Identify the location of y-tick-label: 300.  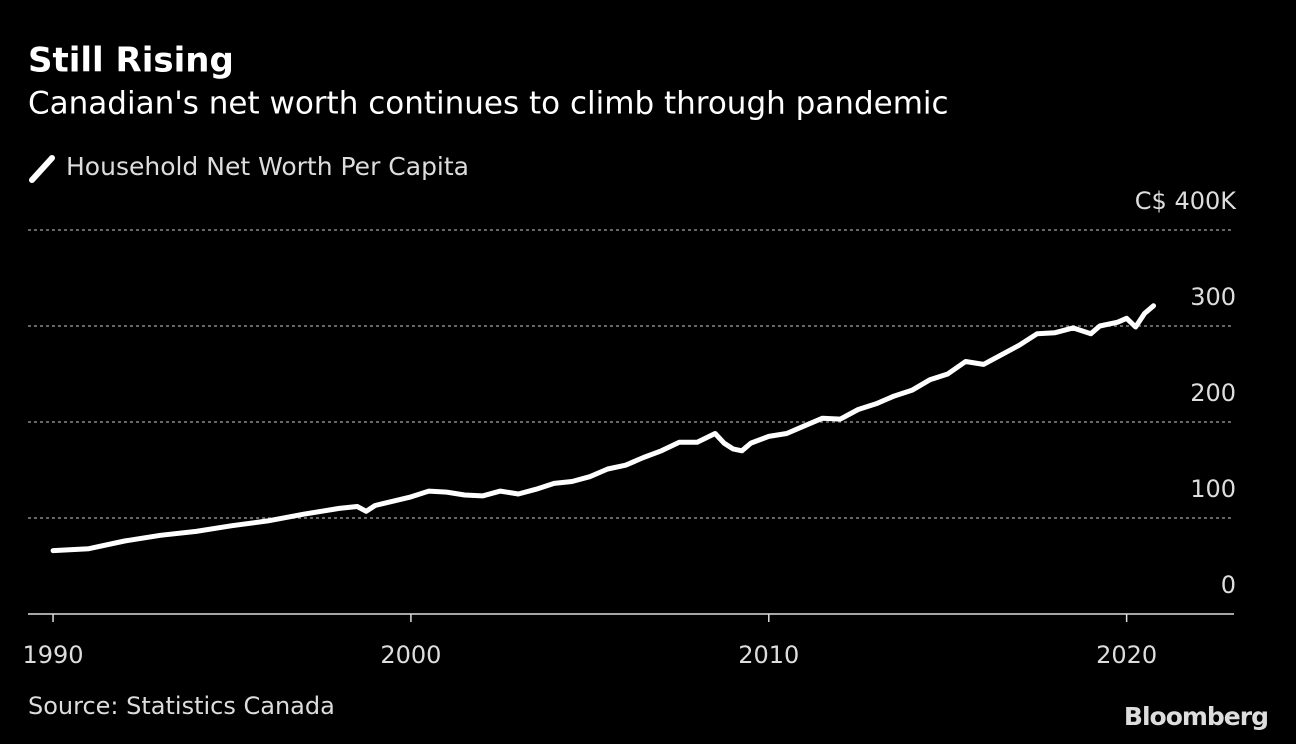
(1213, 297).